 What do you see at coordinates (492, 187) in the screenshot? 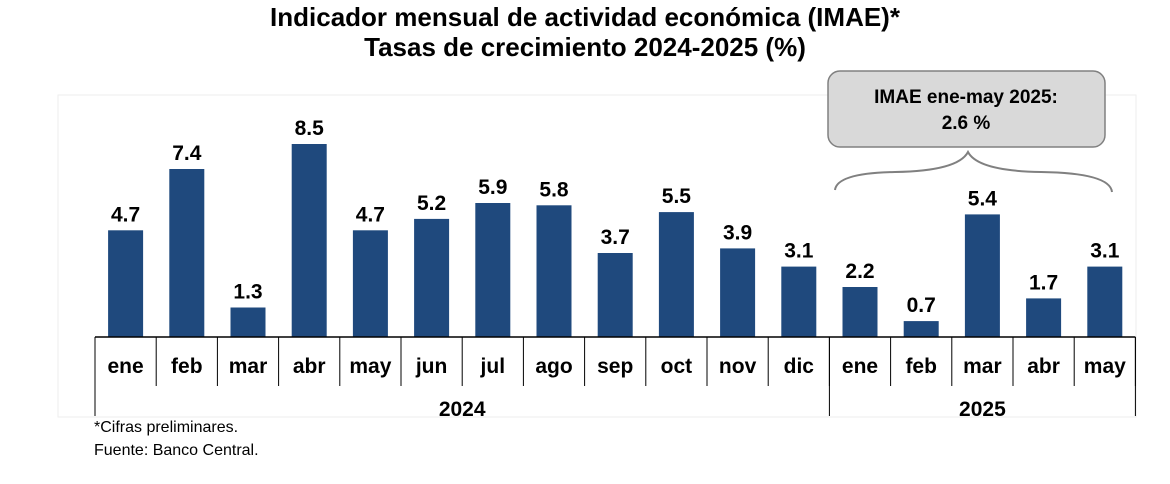
I see `data-label-6: 5.9` at bounding box center [492, 187].